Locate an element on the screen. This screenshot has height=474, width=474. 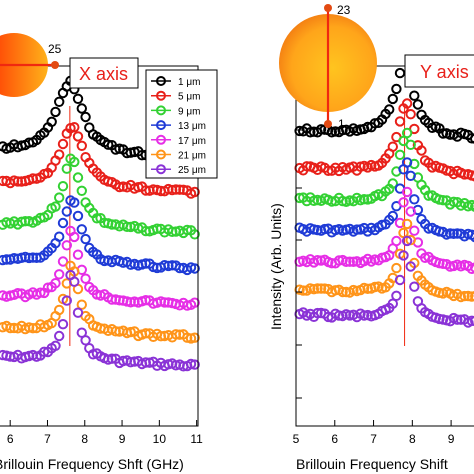
right-sample-schematic: 23 1 is located at coordinates (328, 67).